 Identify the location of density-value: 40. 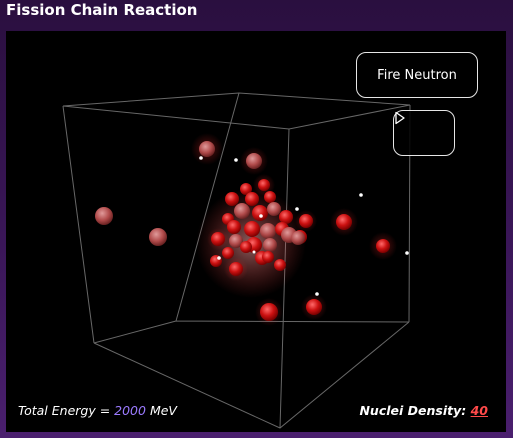
(479, 410).